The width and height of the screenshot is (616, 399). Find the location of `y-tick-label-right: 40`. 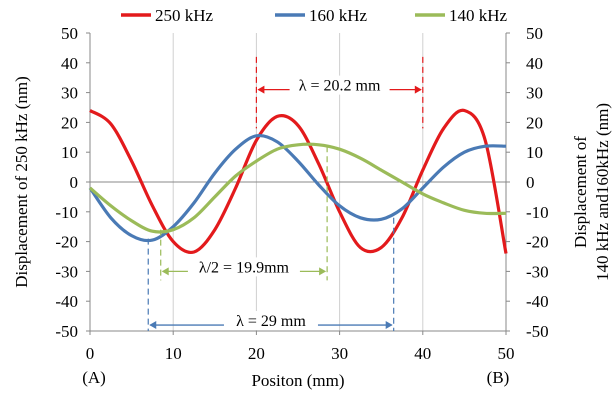

y-tick-label-right: 40 is located at coordinates (534, 63).